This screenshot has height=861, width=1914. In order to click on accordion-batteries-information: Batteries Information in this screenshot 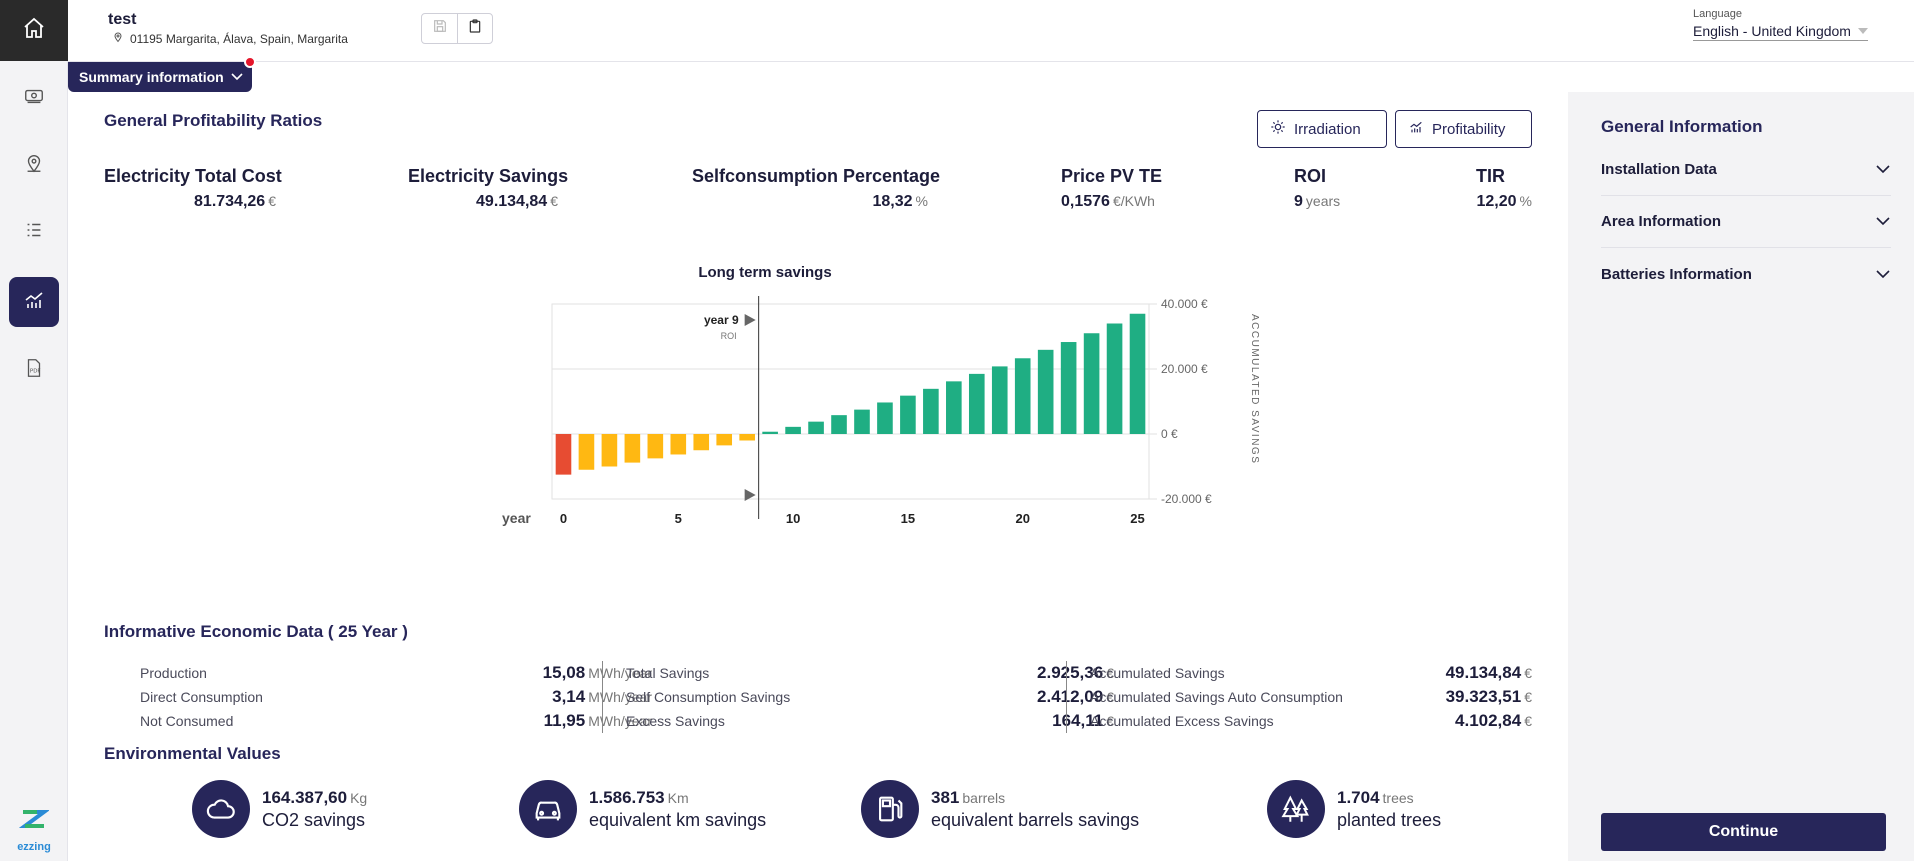, I will do `click(1746, 274)`.